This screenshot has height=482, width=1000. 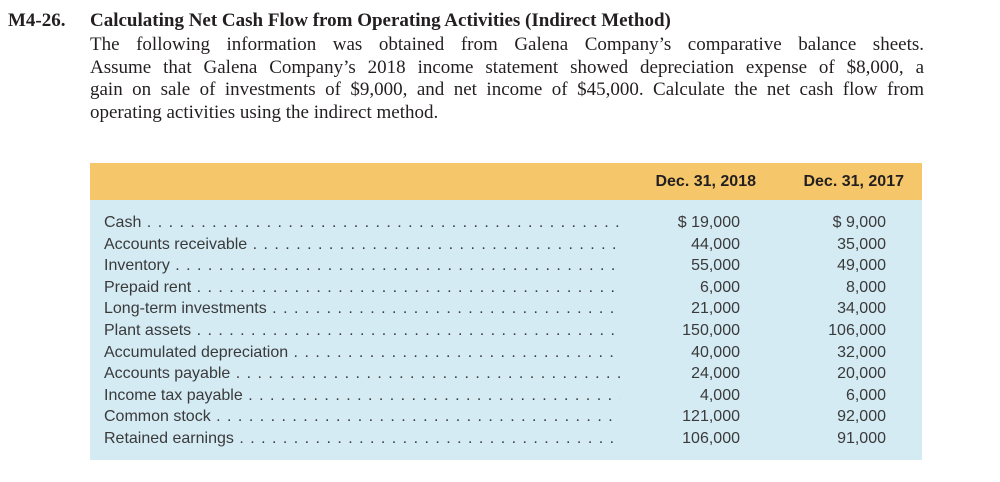 I want to click on value-2018: 6,000, so click(x=719, y=287).